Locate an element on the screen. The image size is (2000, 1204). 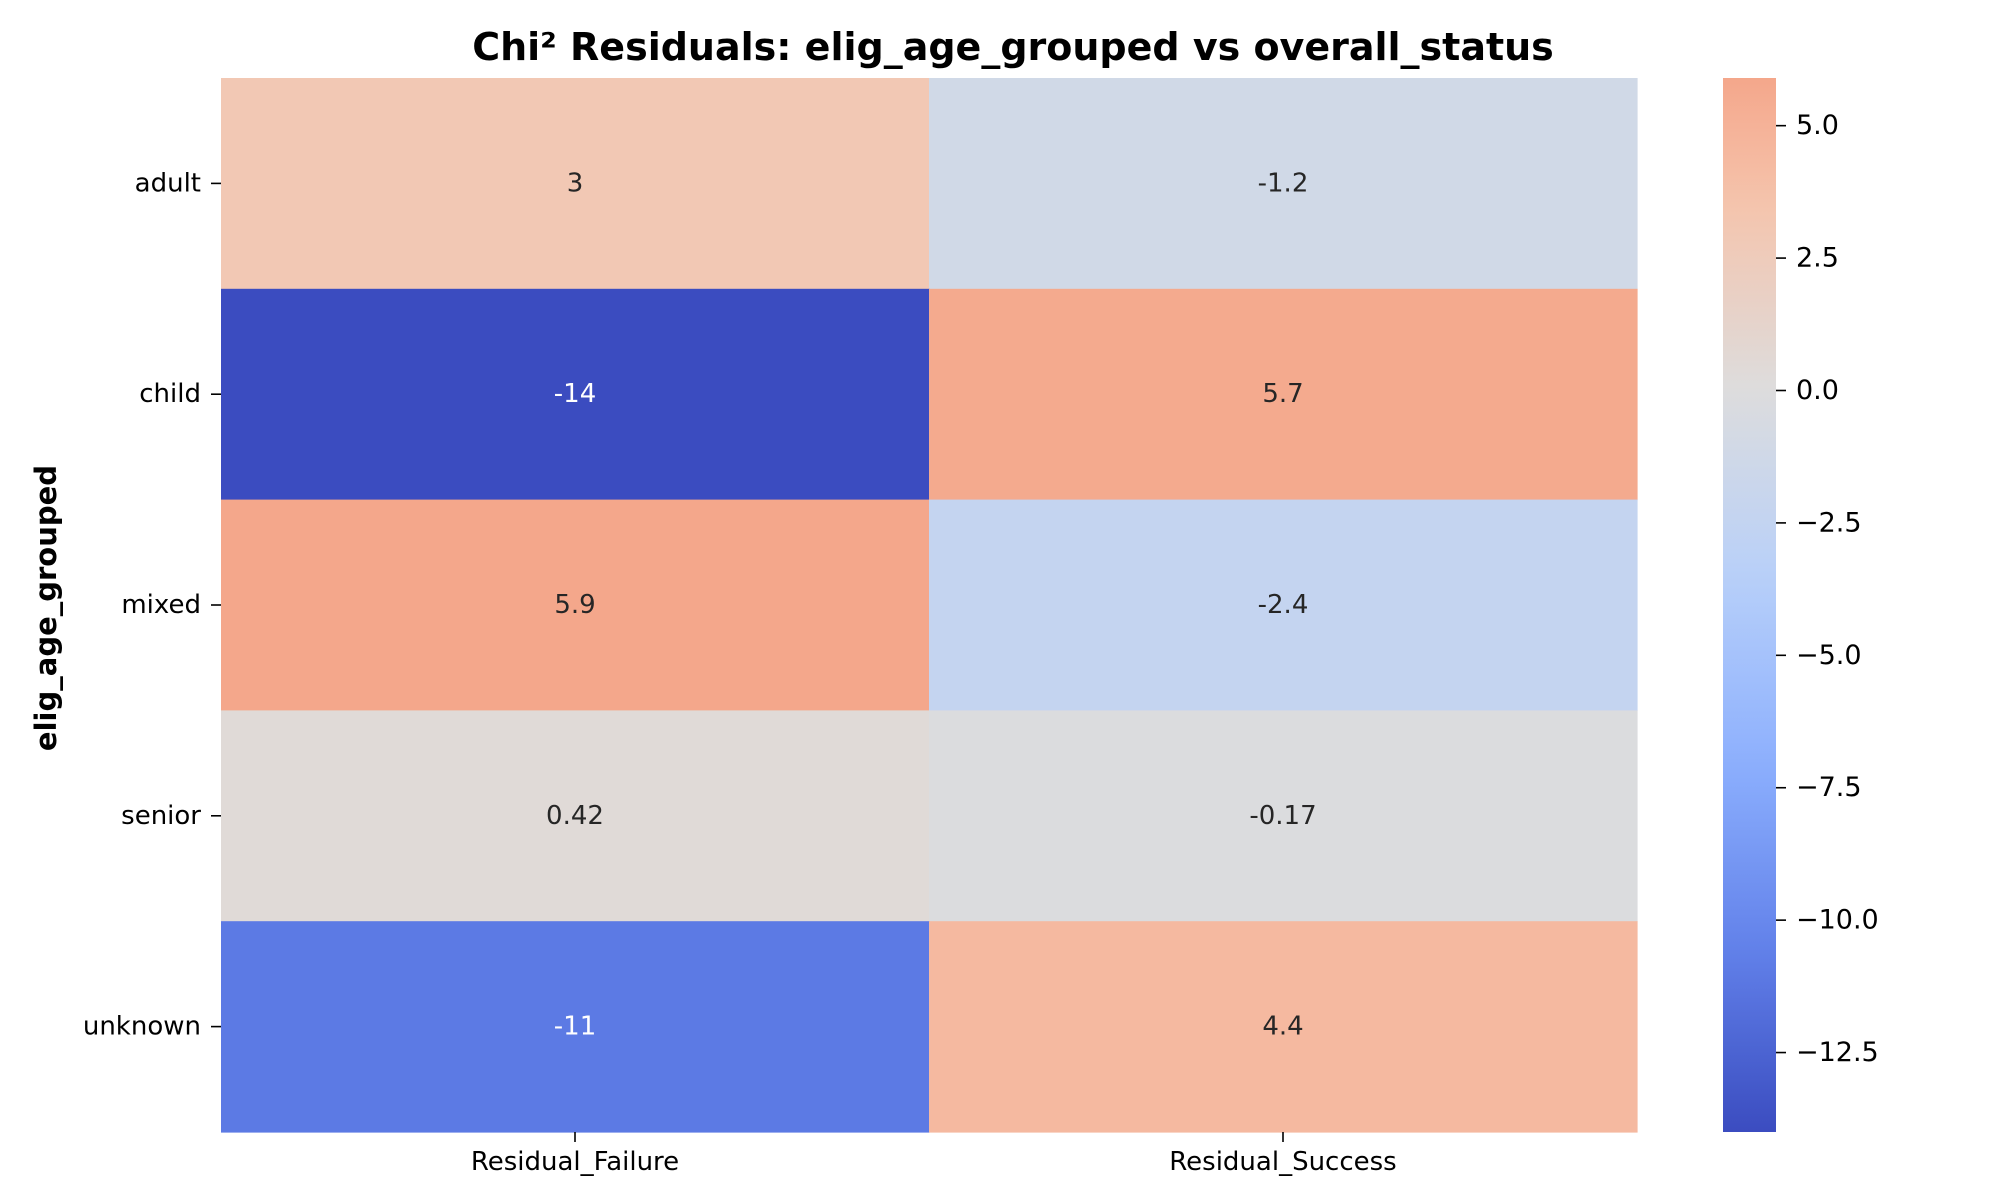
cell-value-label: -0.17 is located at coordinates (1282, 816).